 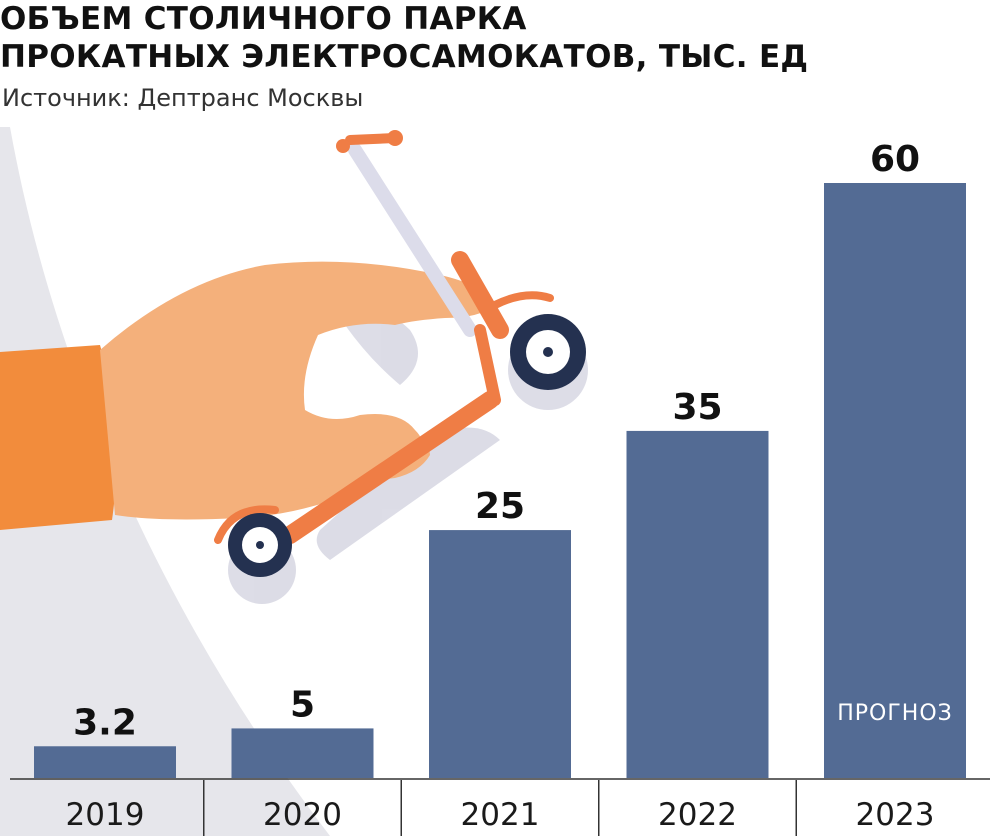 I want to click on value-label-2019: 3.2, so click(x=105, y=722).